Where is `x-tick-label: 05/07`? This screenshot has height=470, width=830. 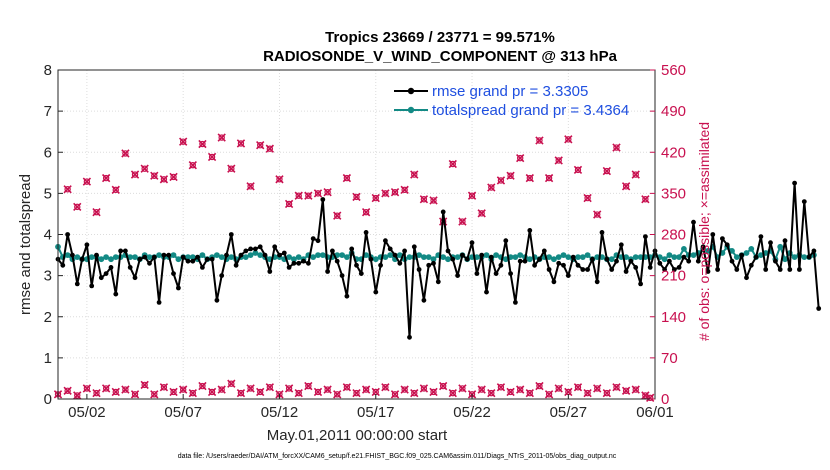 x-tick-label: 05/07 is located at coordinates (183, 412).